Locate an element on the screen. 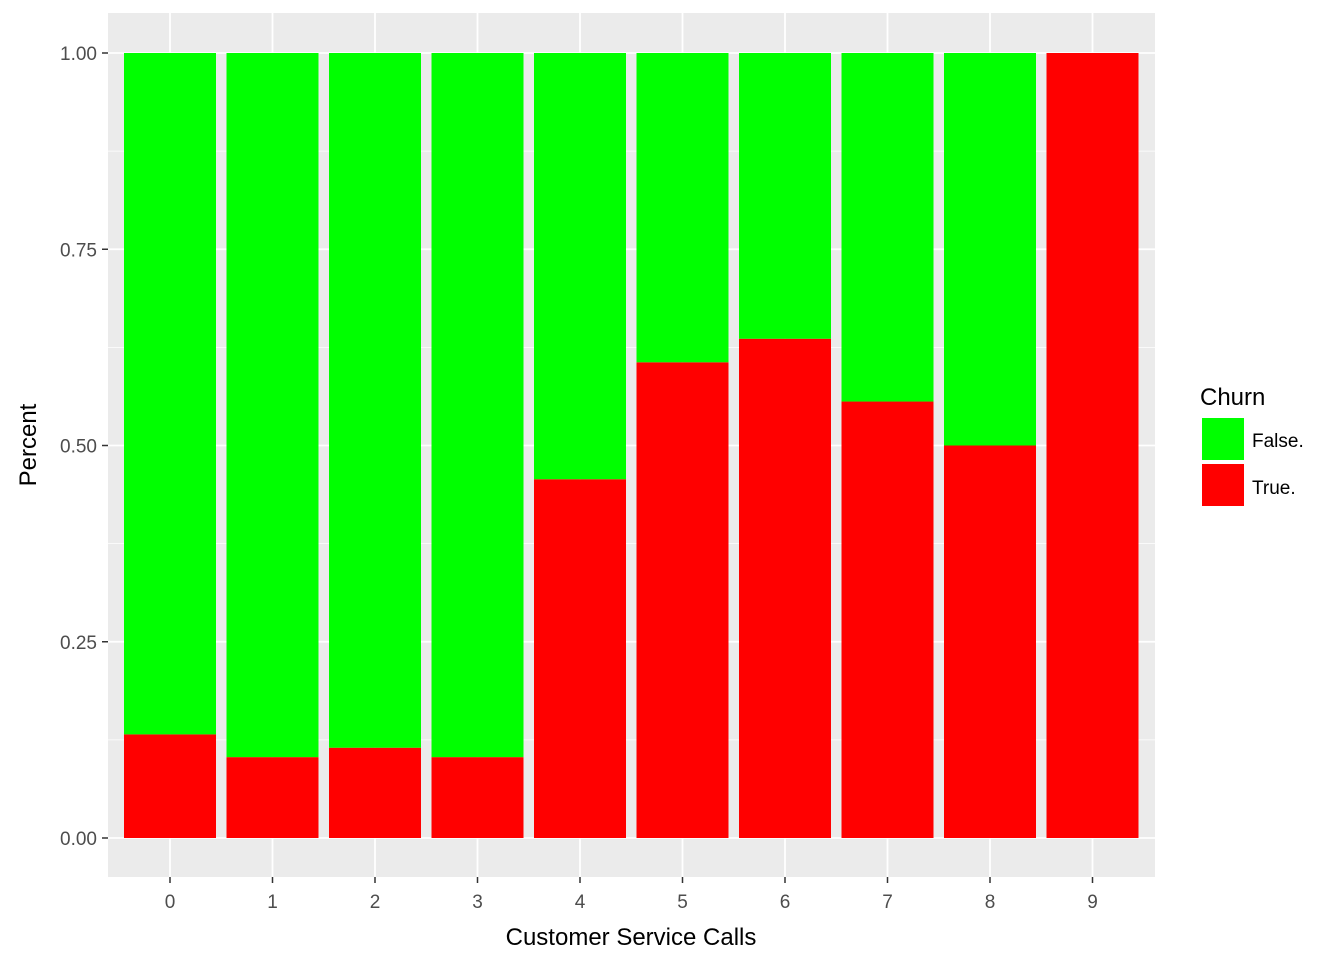 This screenshot has height=960, width=1344. legend-title: Churn is located at coordinates (1232, 397).